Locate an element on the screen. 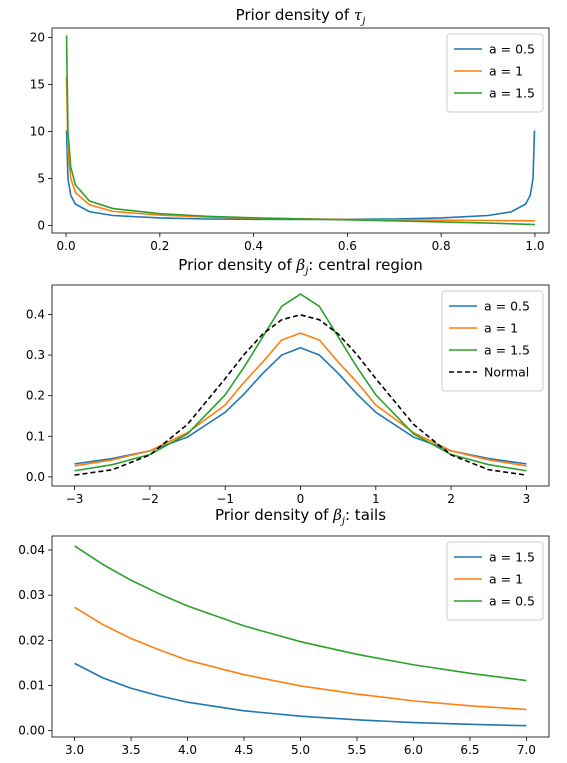  y-tick-label: 0.02 is located at coordinates (31, 640).